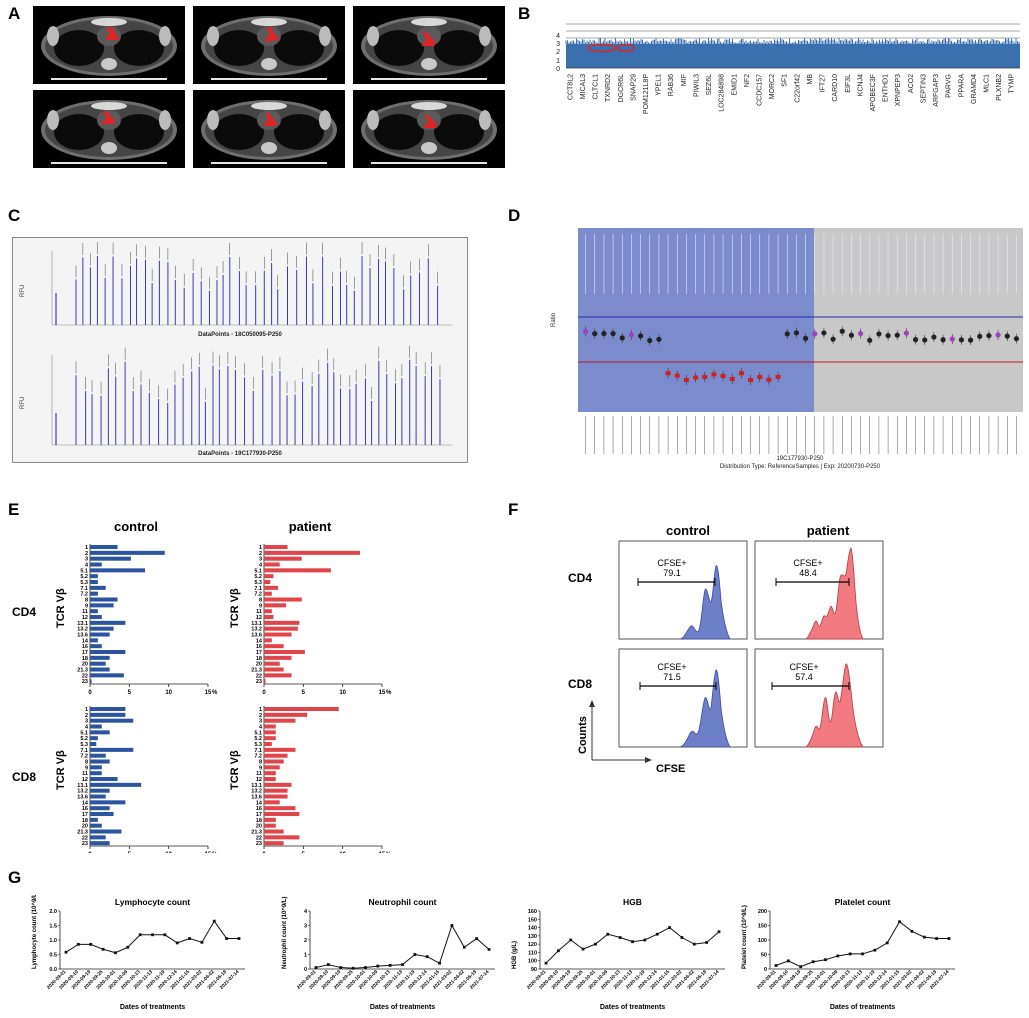 The image size is (1029, 1018). I want to click on g-x-axis-label: Dates of treatments, so click(152, 1007).